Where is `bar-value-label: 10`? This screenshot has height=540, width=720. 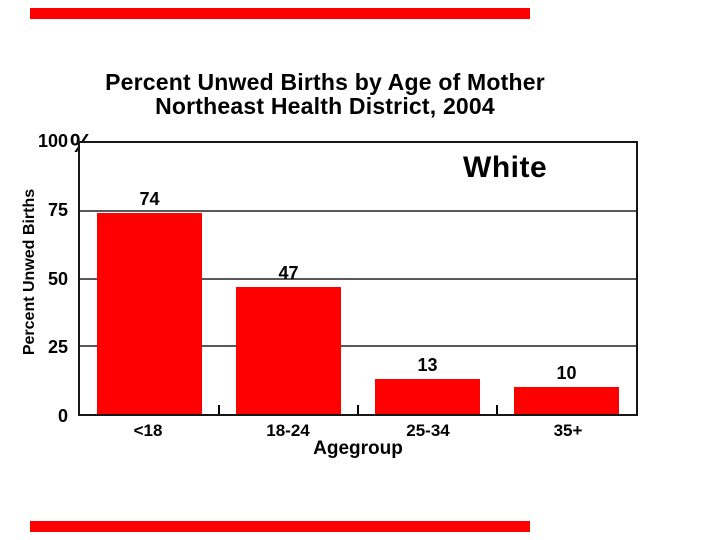 bar-value-label: 10 is located at coordinates (566, 372).